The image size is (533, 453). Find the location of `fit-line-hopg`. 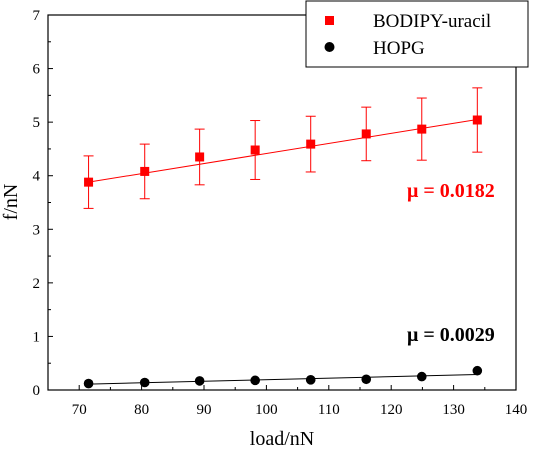

fit-line-hopg is located at coordinates (283, 379).